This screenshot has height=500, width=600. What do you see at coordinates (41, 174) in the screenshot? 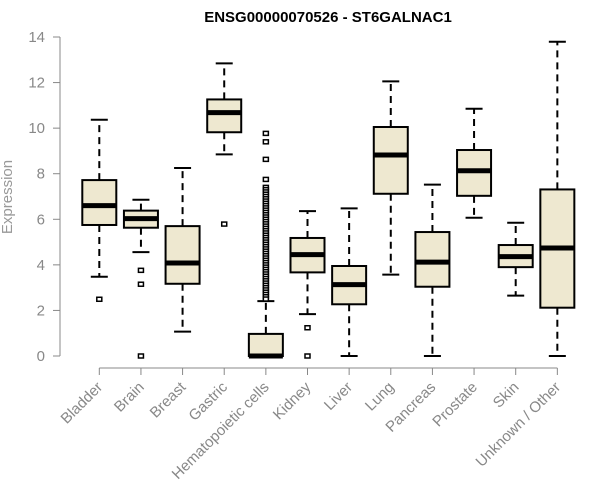
I see `y-tick-label: 8` at bounding box center [41, 174].